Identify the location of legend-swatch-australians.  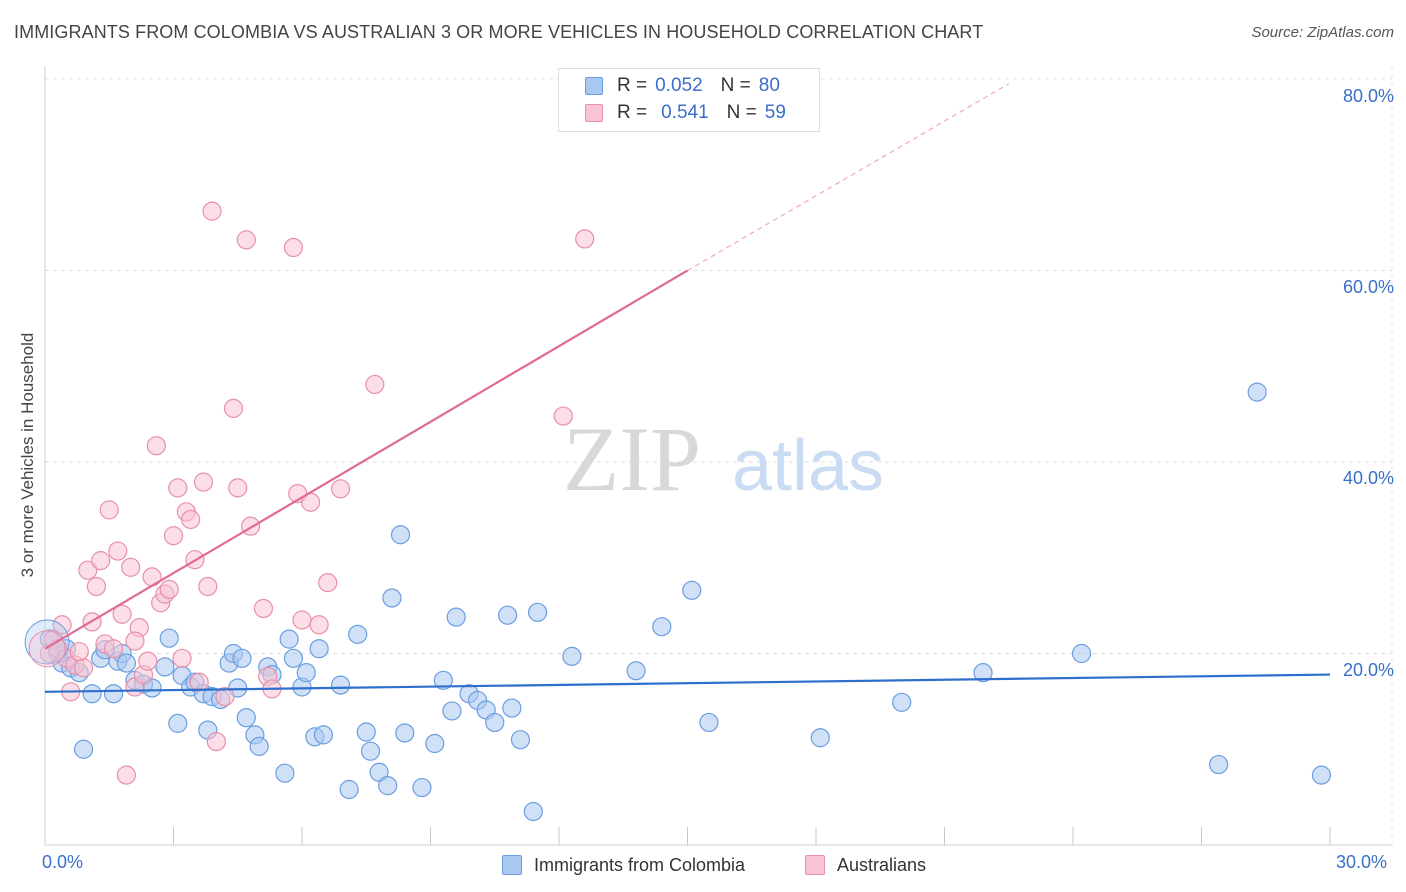
(594, 113).